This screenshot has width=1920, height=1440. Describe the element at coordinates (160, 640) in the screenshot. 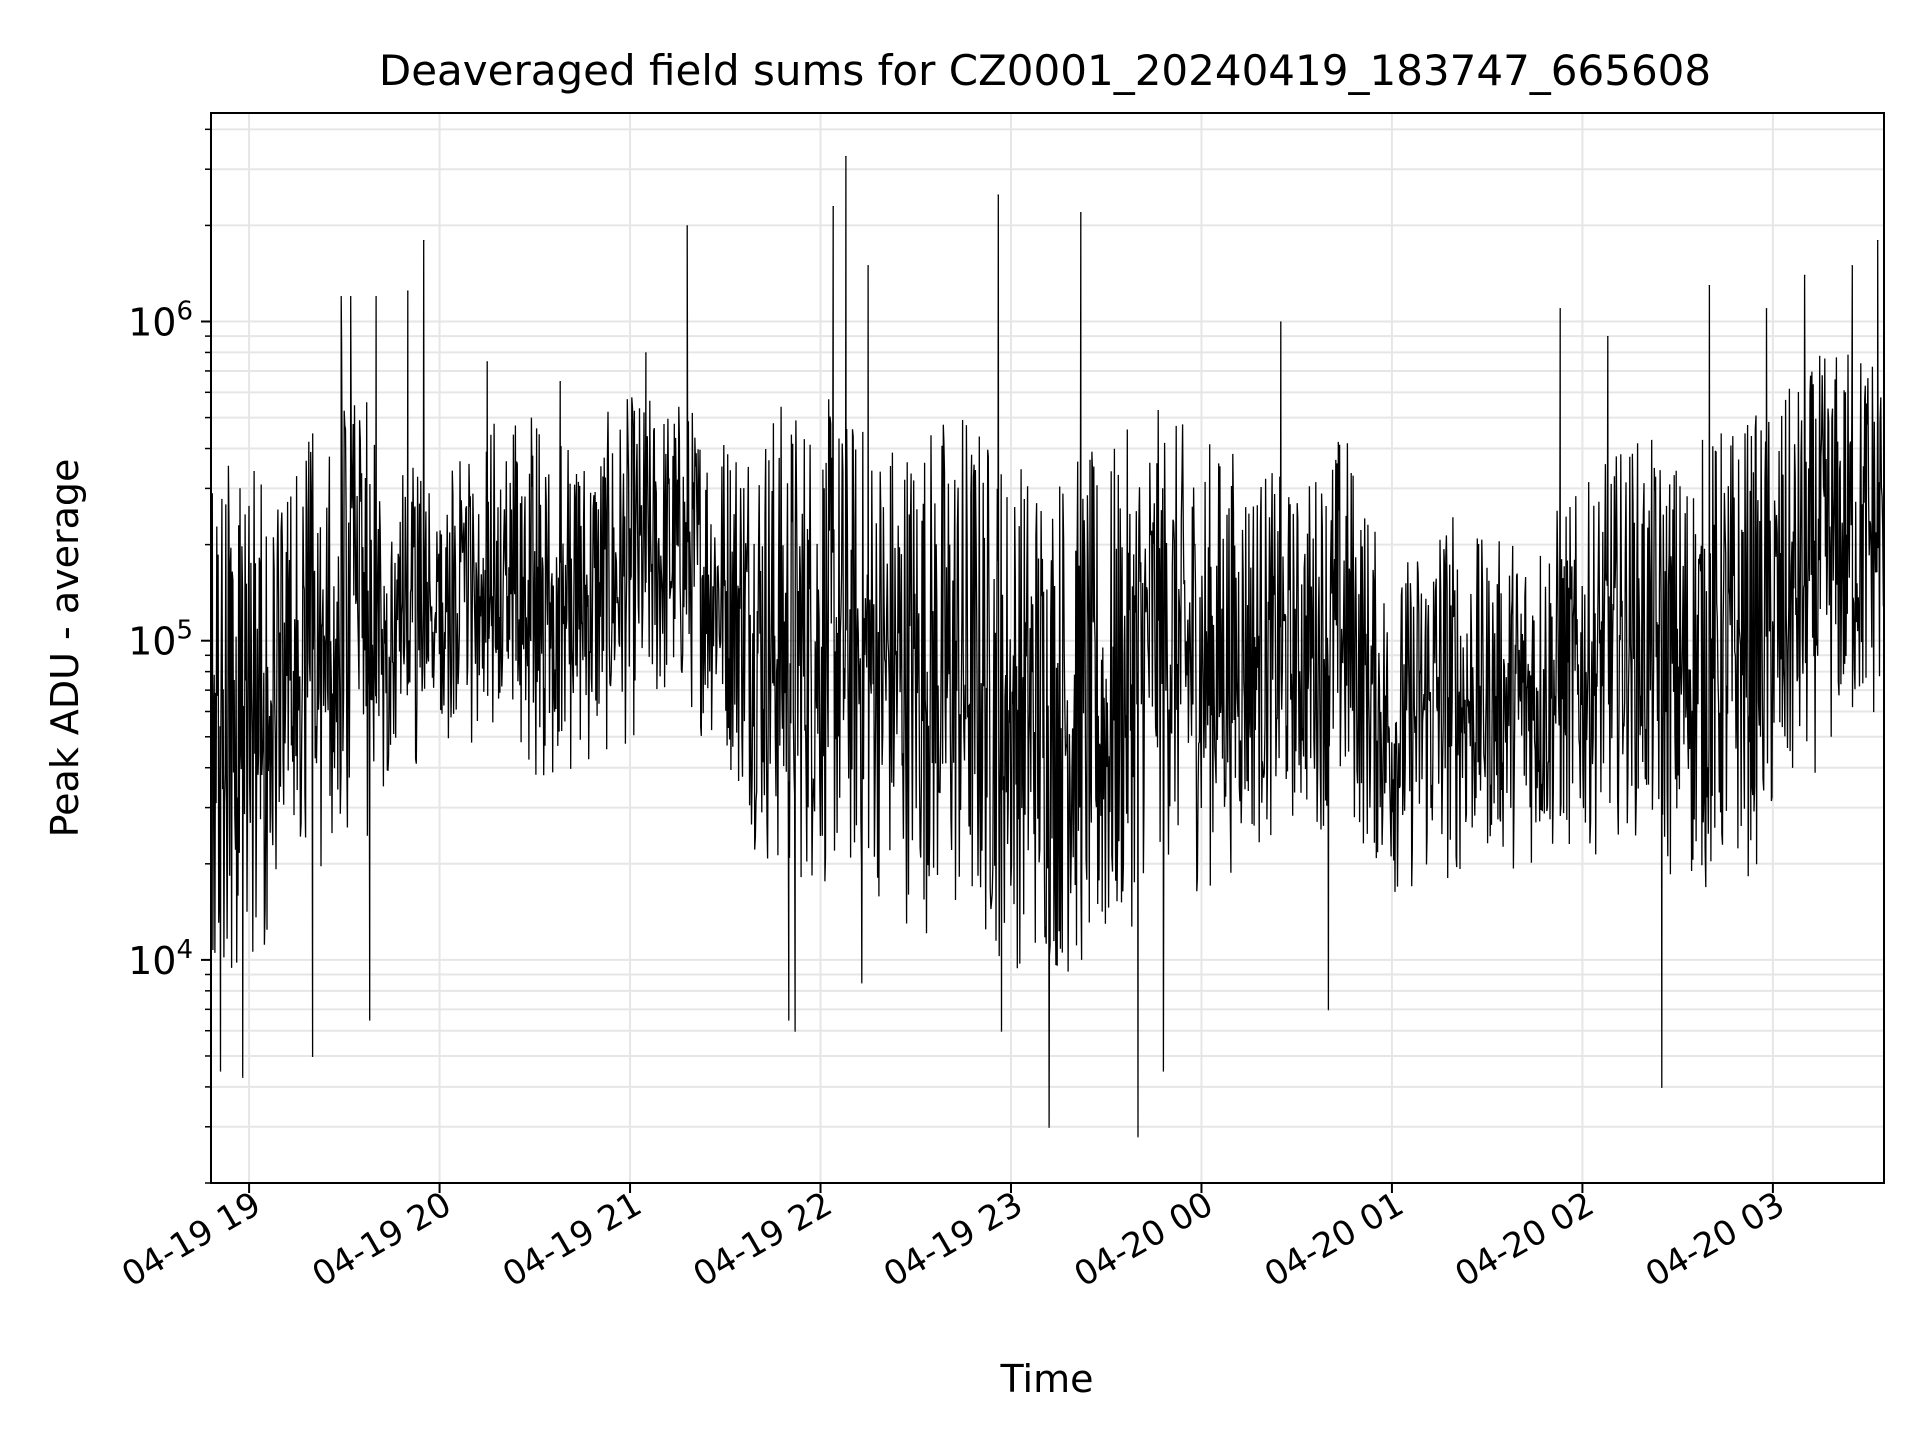

I see `y-tick-label: 105` at that location.